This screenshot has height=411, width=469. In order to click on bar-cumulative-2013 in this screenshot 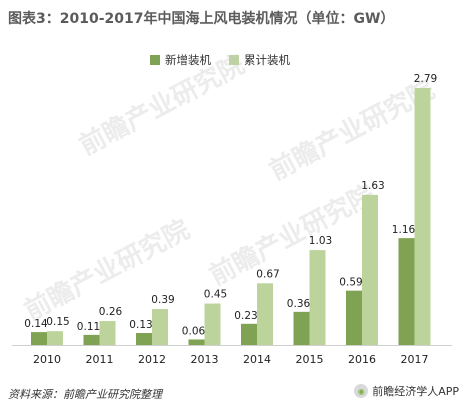, I will do `click(212, 324)`.